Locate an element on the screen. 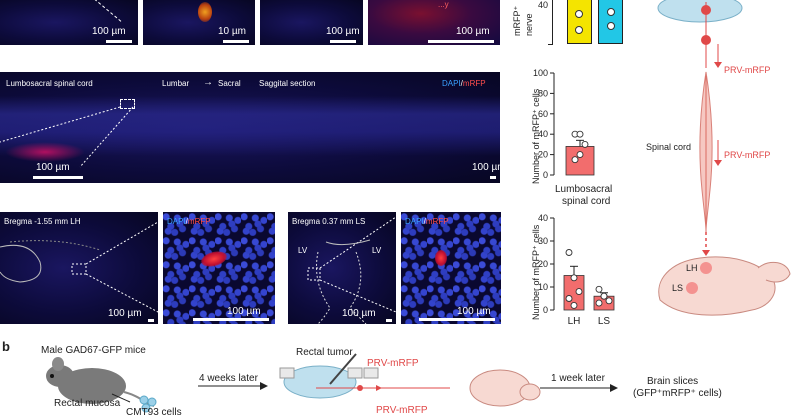 The image size is (800, 419). chart-spinal-xlabel-2: spinal cord is located at coordinates (586, 201).